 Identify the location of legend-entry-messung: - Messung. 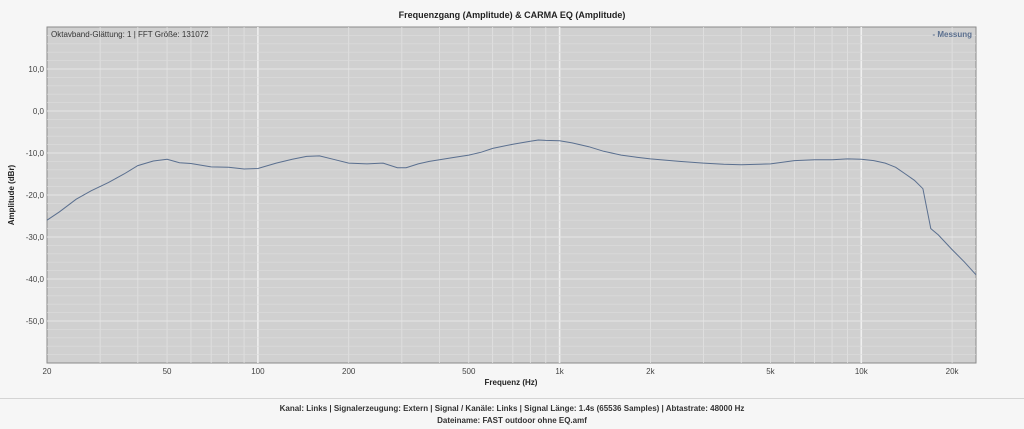
(952, 34).